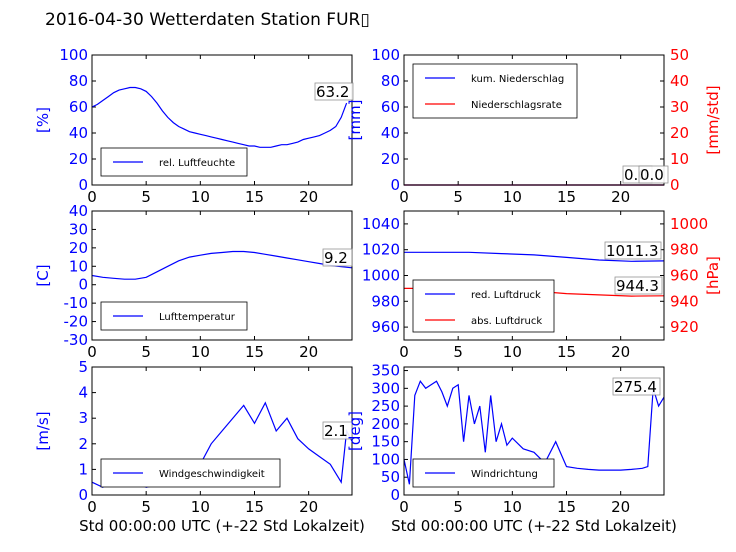  What do you see at coordinates (679, 107) in the screenshot?
I see `y2-tick-label: 30` at bounding box center [679, 107].